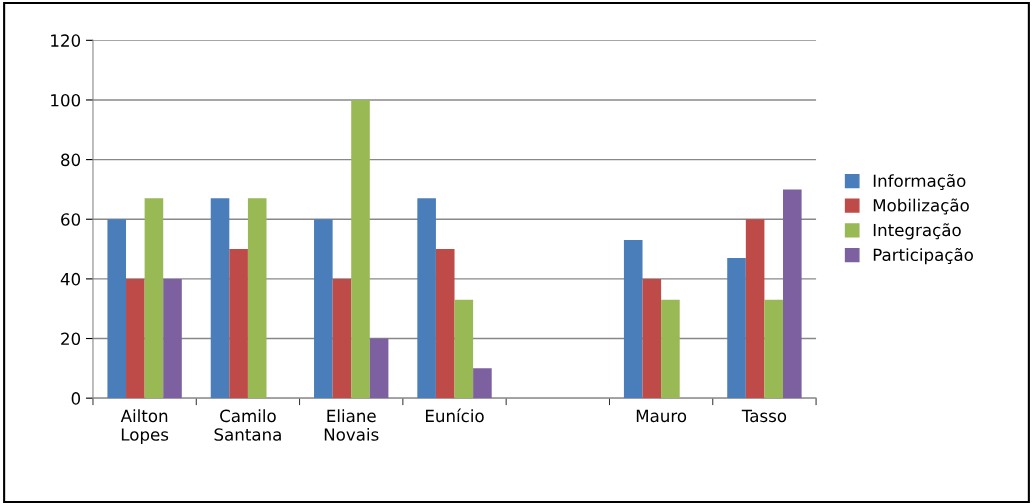  Describe the element at coordinates (71, 219) in the screenshot. I see `y-tick-label: 60` at that location.